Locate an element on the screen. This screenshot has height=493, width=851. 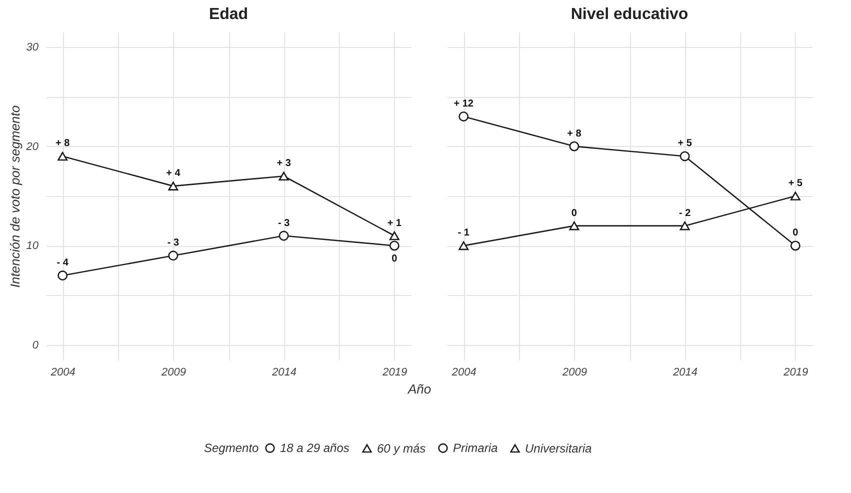
annotation: + 1 is located at coordinates (394, 223).